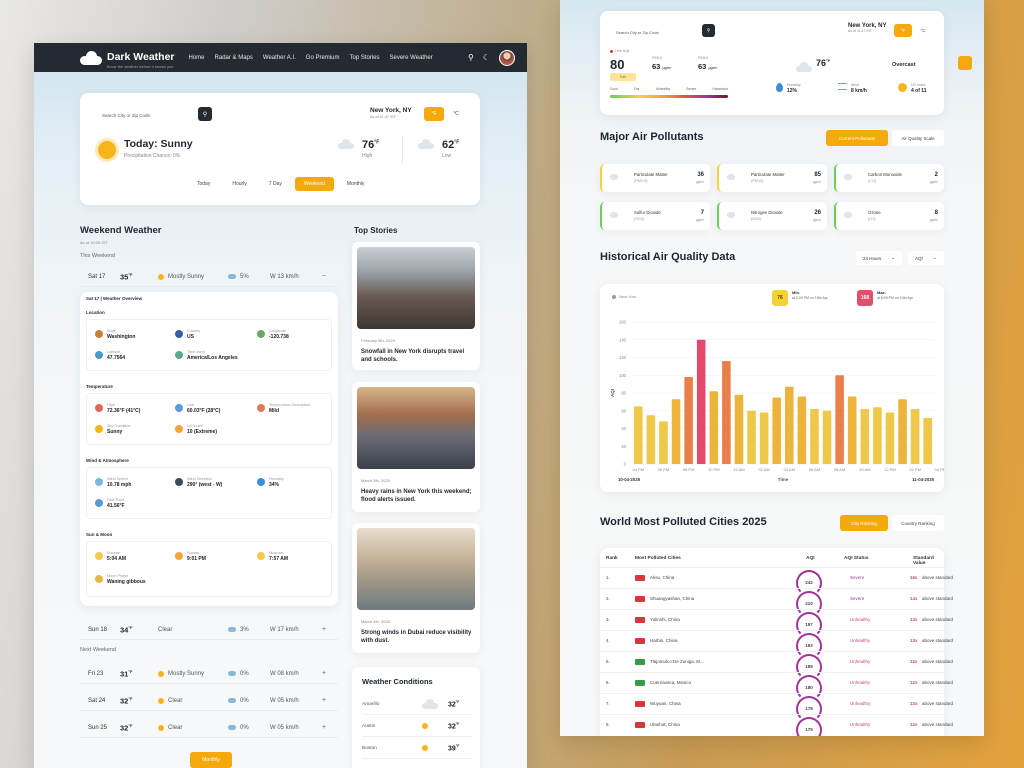 The image size is (1024, 768). I want to click on story-image, so click(416, 428).